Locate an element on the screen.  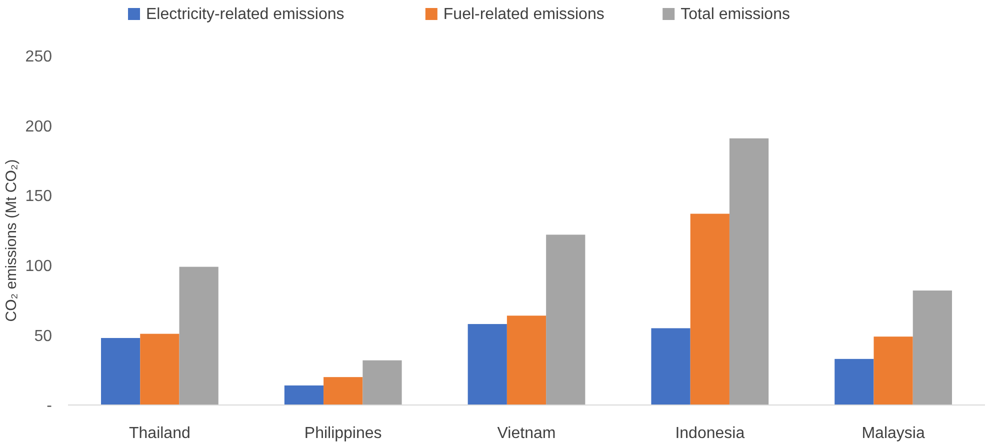
x-tick-label: Philippines is located at coordinates (343, 433).